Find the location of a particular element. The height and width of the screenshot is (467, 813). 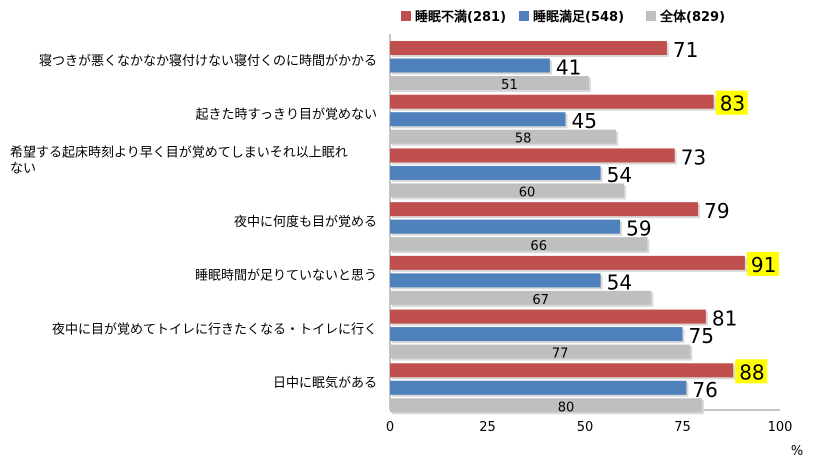

legend-label: 睡眠満足(548) is located at coordinates (578, 17).